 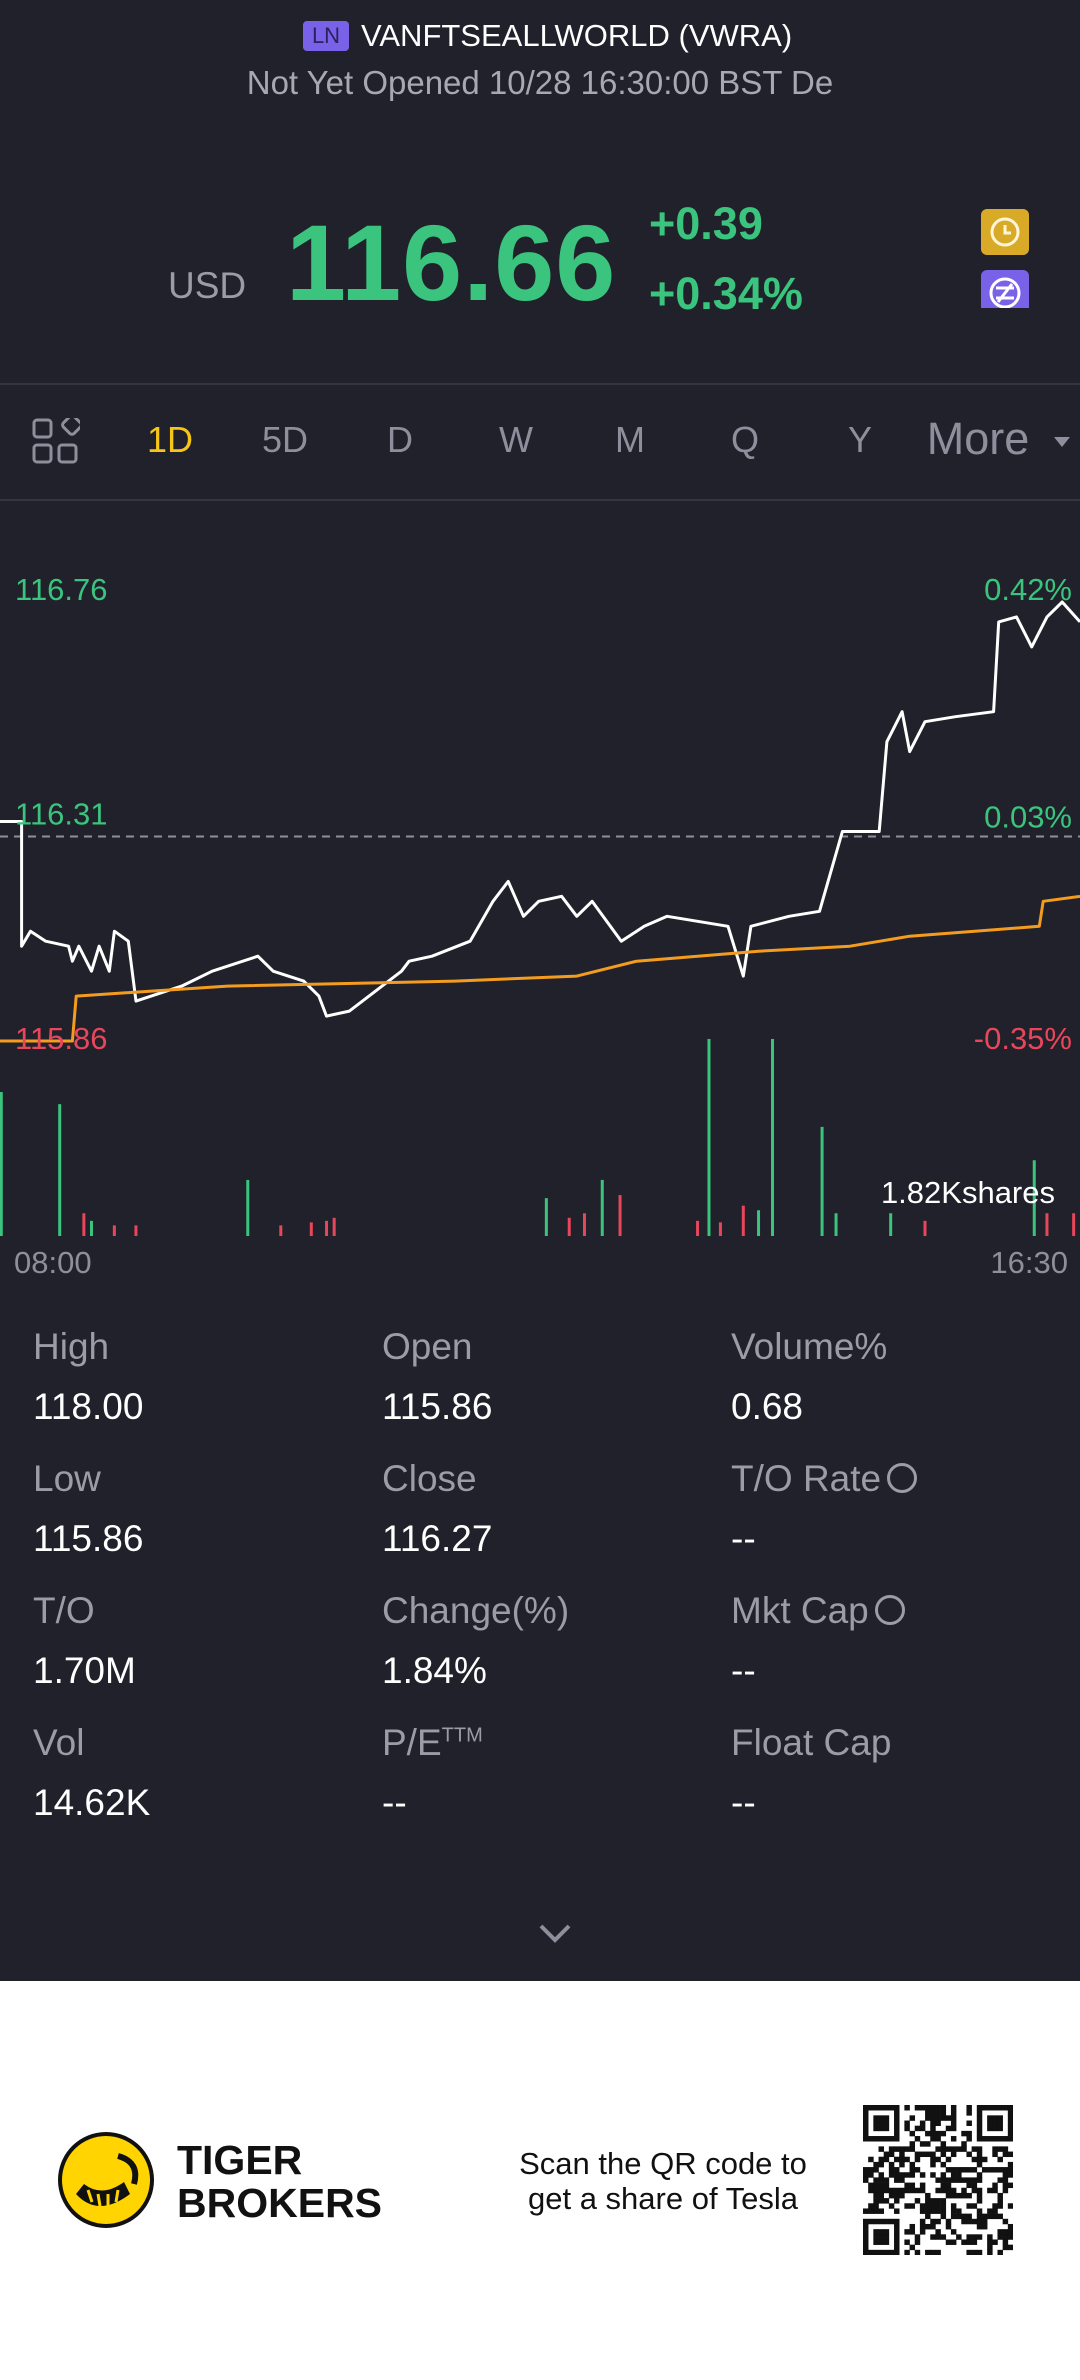 What do you see at coordinates (555, 1932) in the screenshot?
I see `expand-chevron` at bounding box center [555, 1932].